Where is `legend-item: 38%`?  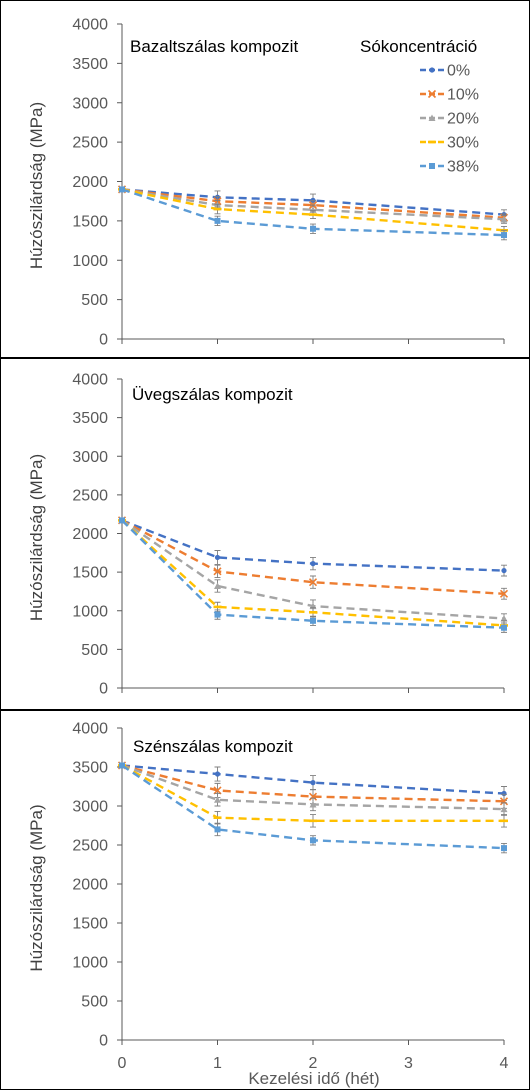
legend-item: 38% is located at coordinates (449, 167).